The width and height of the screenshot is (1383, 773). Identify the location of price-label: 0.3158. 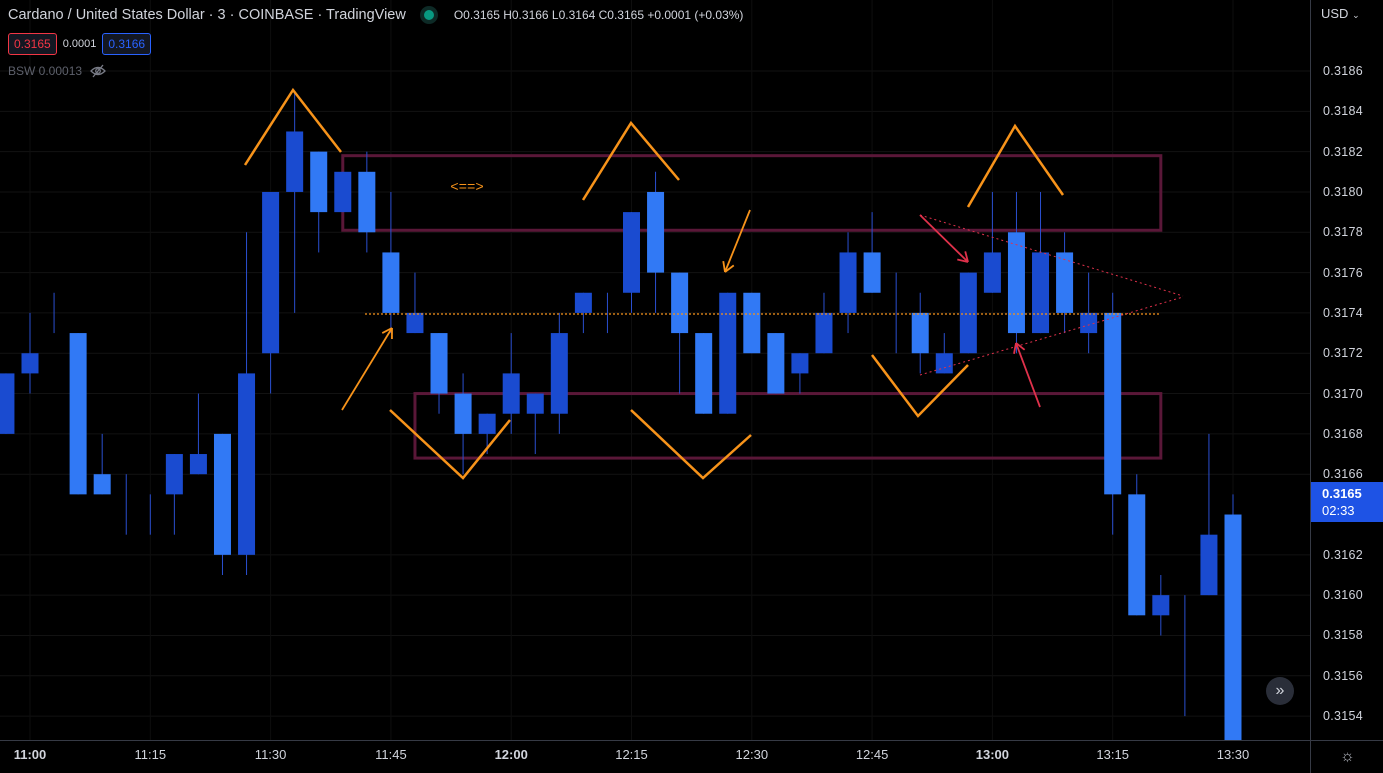
(1343, 635).